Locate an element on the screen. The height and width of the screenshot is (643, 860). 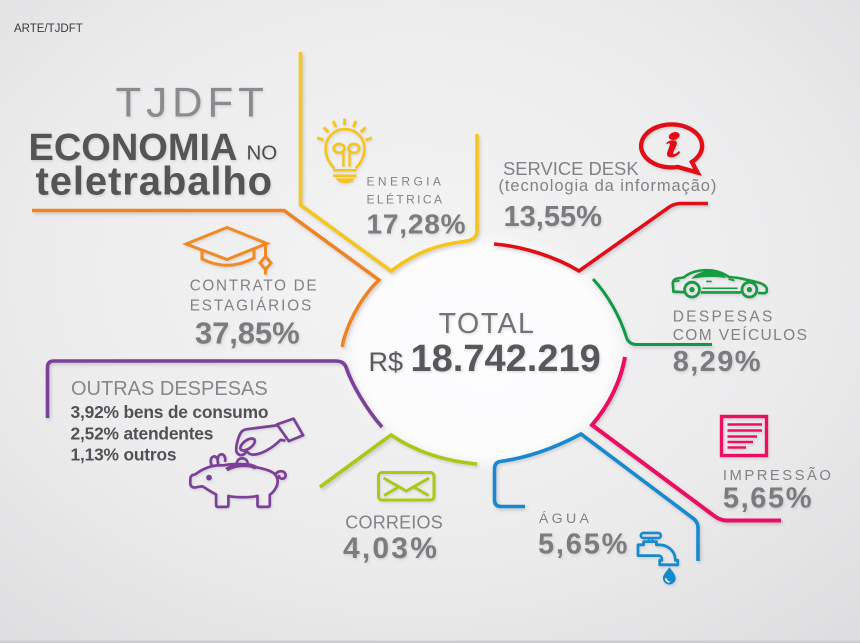
svg-text: 17,28% is located at coordinates (417, 224).